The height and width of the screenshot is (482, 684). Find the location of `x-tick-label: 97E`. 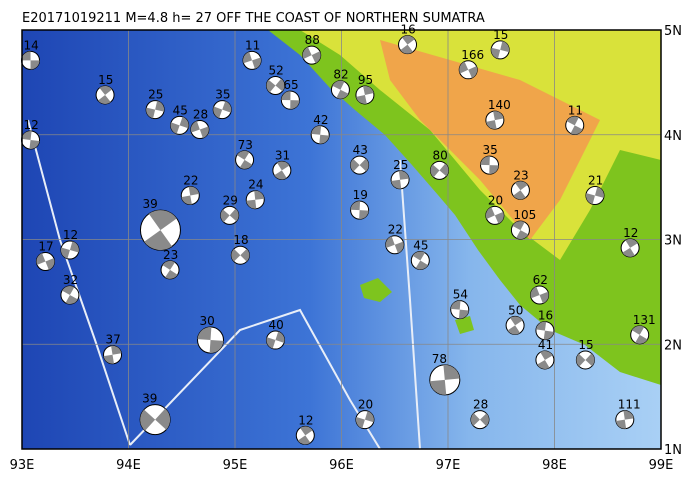

x-tick-label: 97E is located at coordinates (448, 465).